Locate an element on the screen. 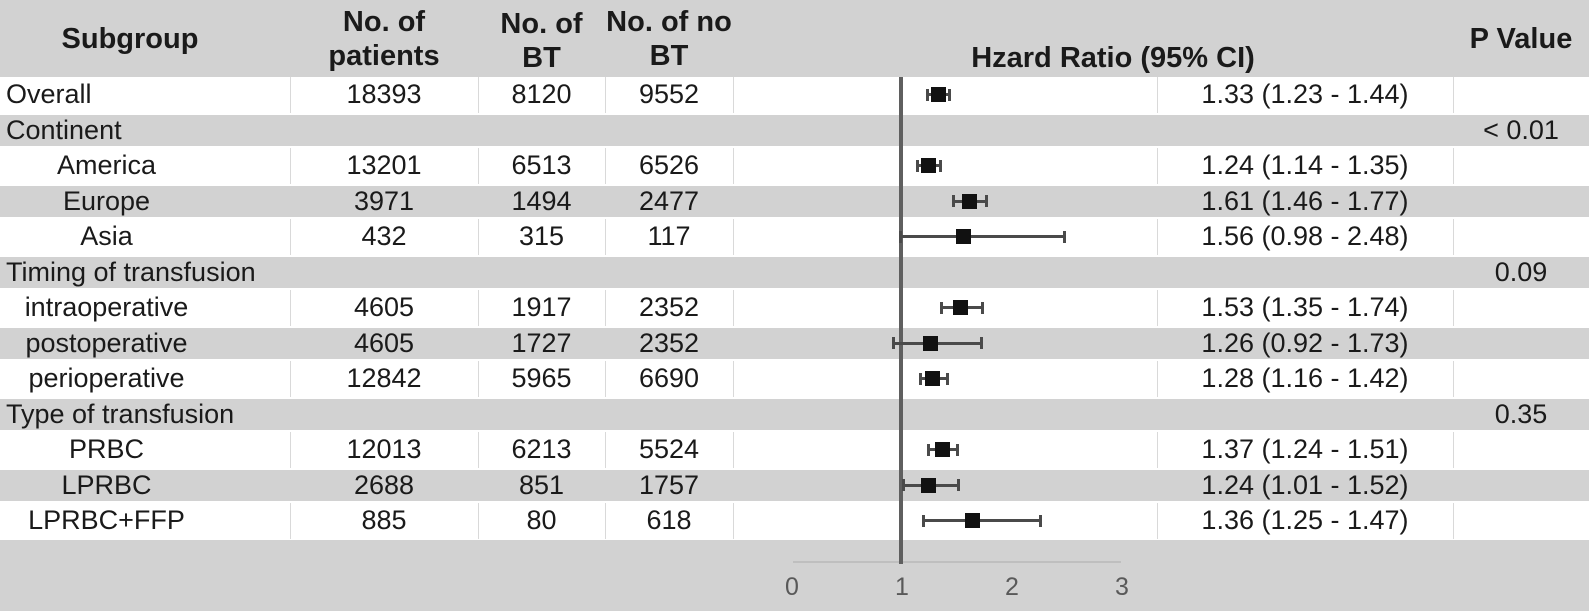 The image size is (1589, 611). p-value-cell: 0.09 is located at coordinates (1521, 271).